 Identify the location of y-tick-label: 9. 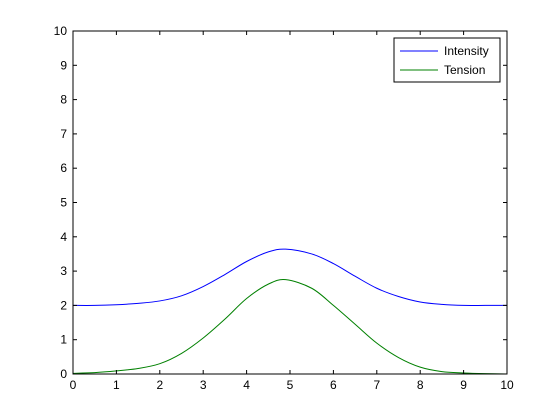
(63, 65).